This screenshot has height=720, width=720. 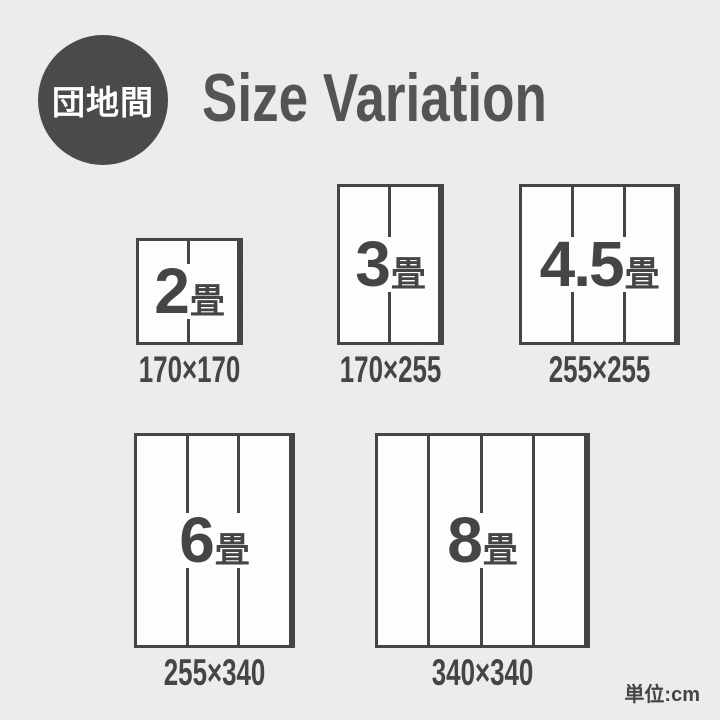 I want to click on size-label: 6畳, so click(x=214, y=540).